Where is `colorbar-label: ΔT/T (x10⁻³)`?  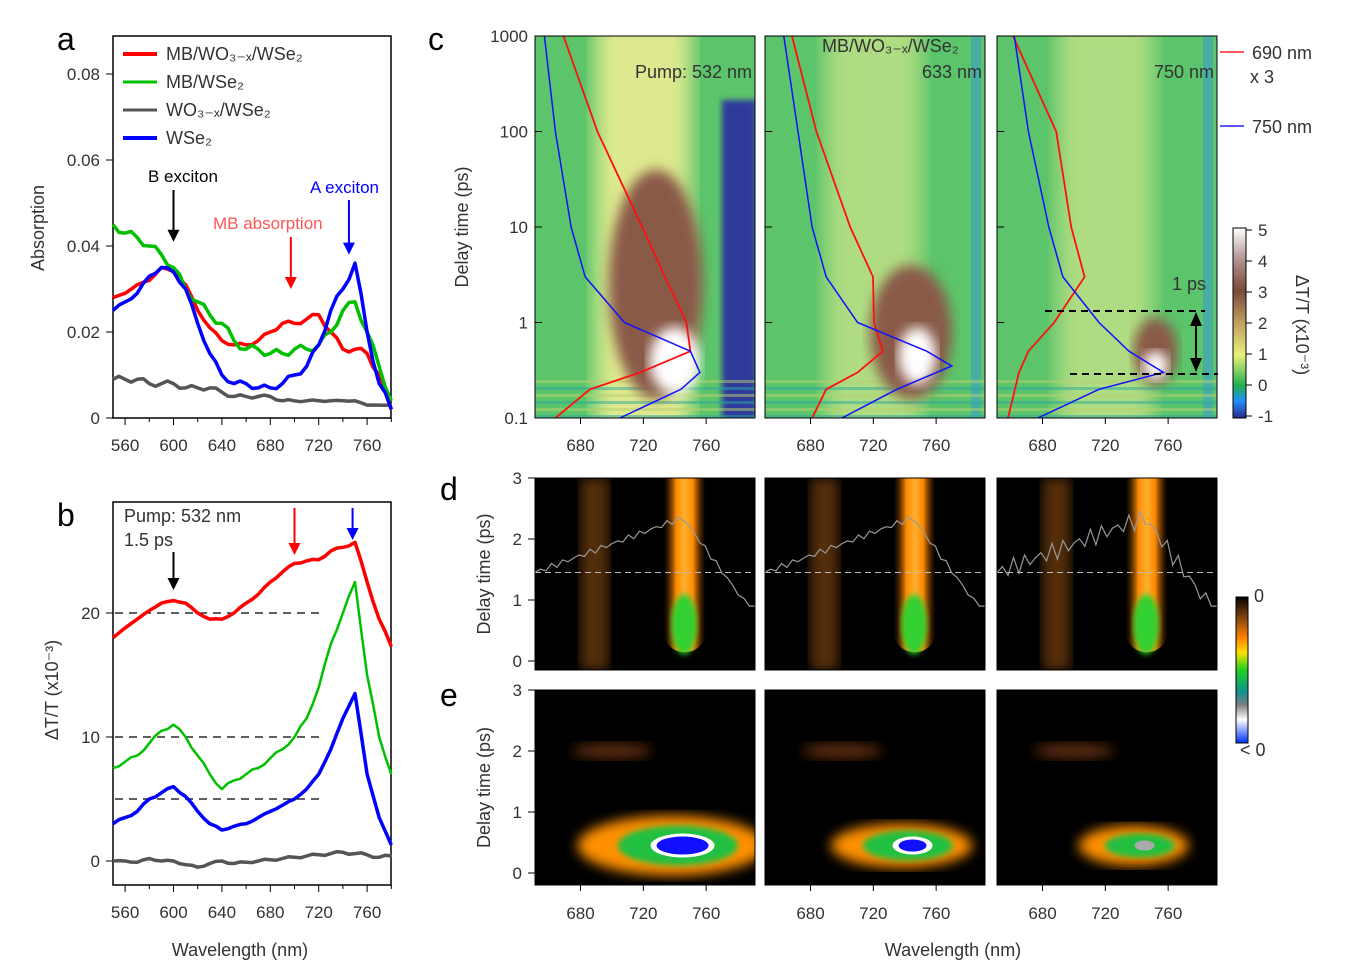
colorbar-label: ΔT/T (x10⁻³) is located at coordinates (1302, 325).